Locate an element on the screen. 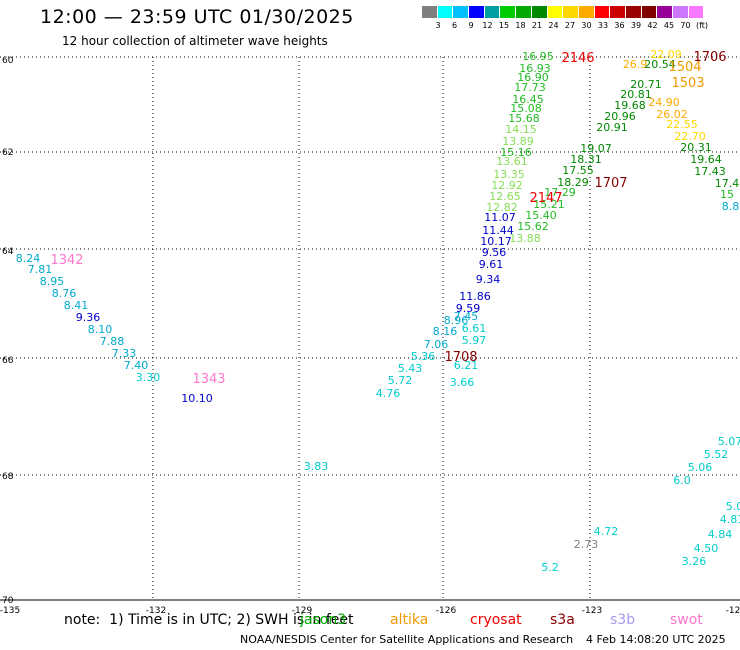  wave-height-value: 9.34 is located at coordinates (488, 279).